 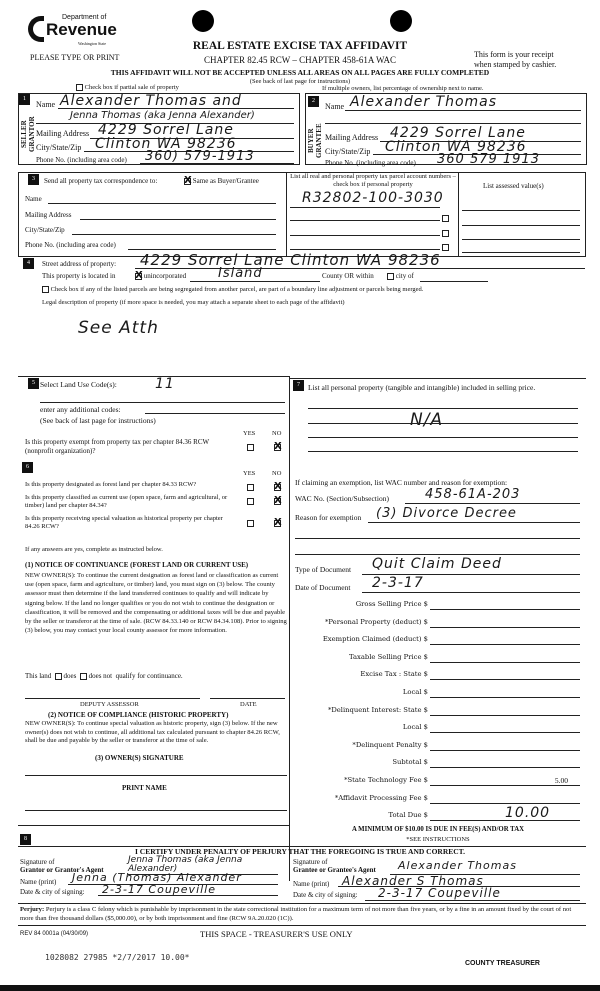 What do you see at coordinates (83, 676) in the screenshot?
I see `does-not-checkbox` at bounding box center [83, 676].